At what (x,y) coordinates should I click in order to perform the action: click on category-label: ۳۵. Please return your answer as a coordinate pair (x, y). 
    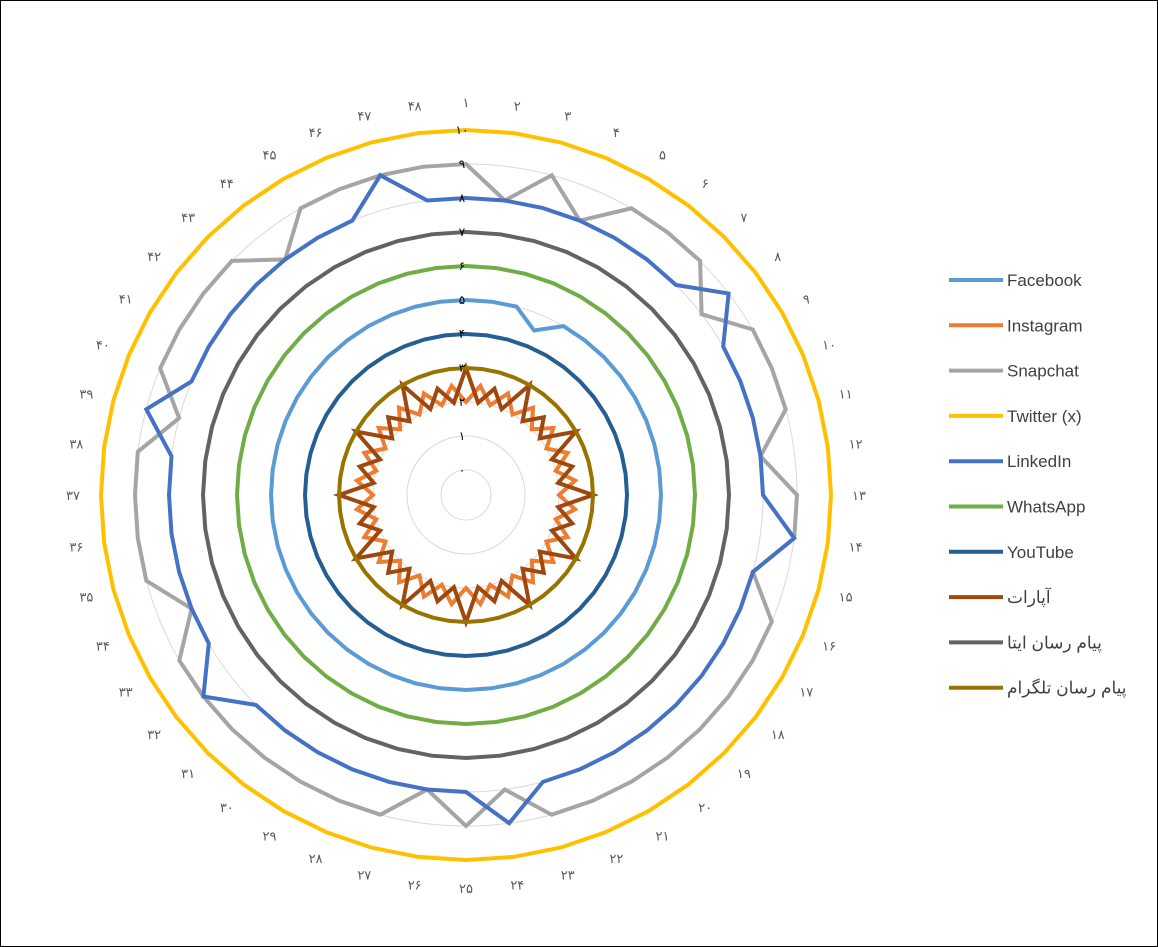
    Looking at the image, I should click on (86, 598).